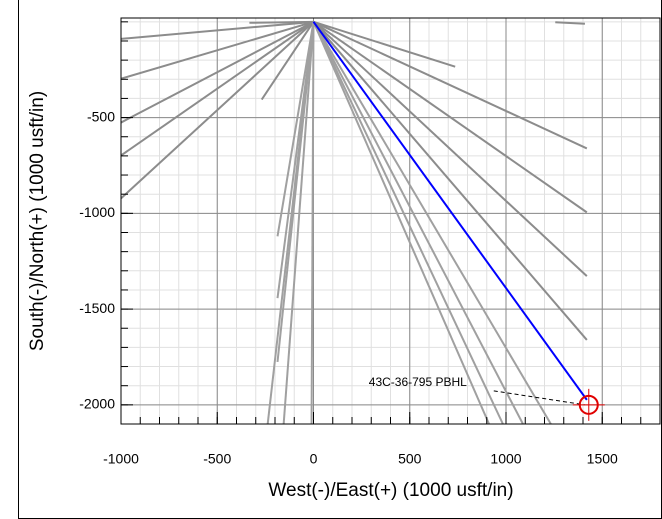 Image resolution: width=662 pixels, height=519 pixels. Describe the element at coordinates (390, 490) in the screenshot. I see `x-axis-title: West(-)/East(+) (1000 usft/in)` at that location.